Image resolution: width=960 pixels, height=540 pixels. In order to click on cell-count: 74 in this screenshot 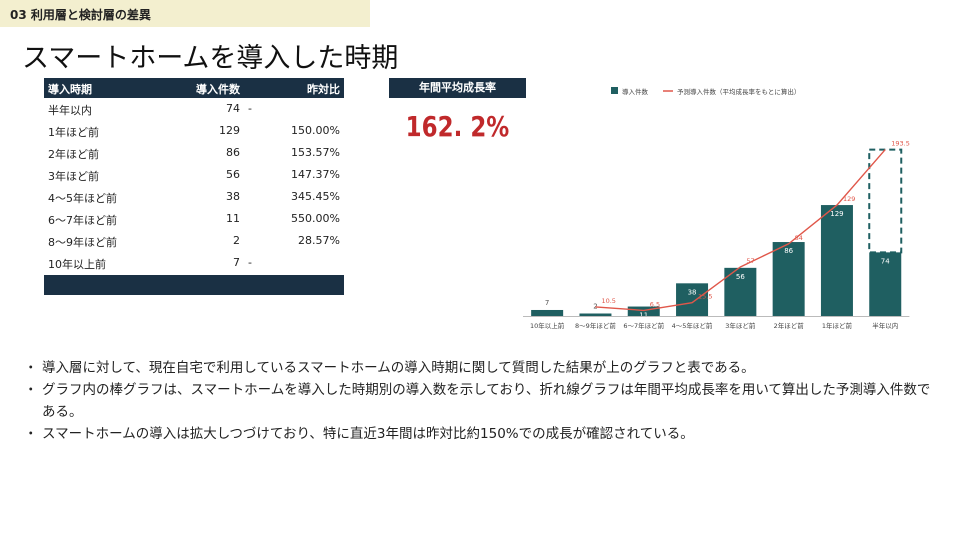, I will do `click(233, 108)`.